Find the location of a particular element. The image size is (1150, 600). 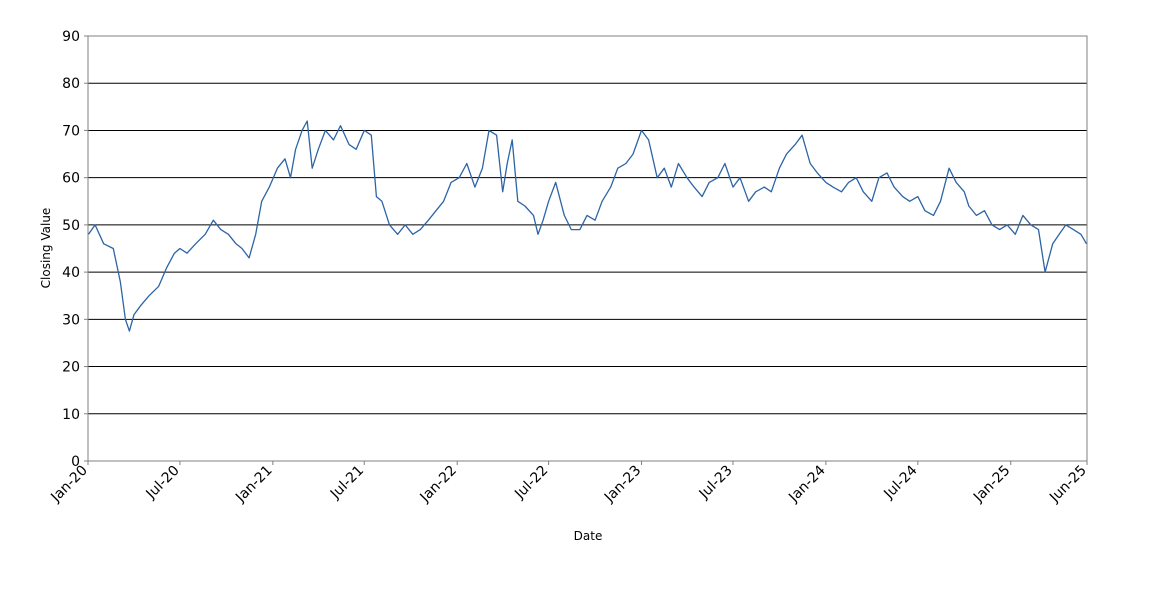

x-tick-label: Jul-22 is located at coordinates (531, 483).